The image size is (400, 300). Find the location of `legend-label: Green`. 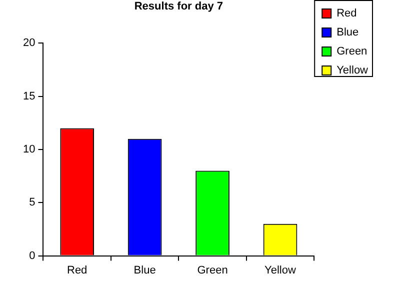

legend-label: Green is located at coordinates (352, 52).